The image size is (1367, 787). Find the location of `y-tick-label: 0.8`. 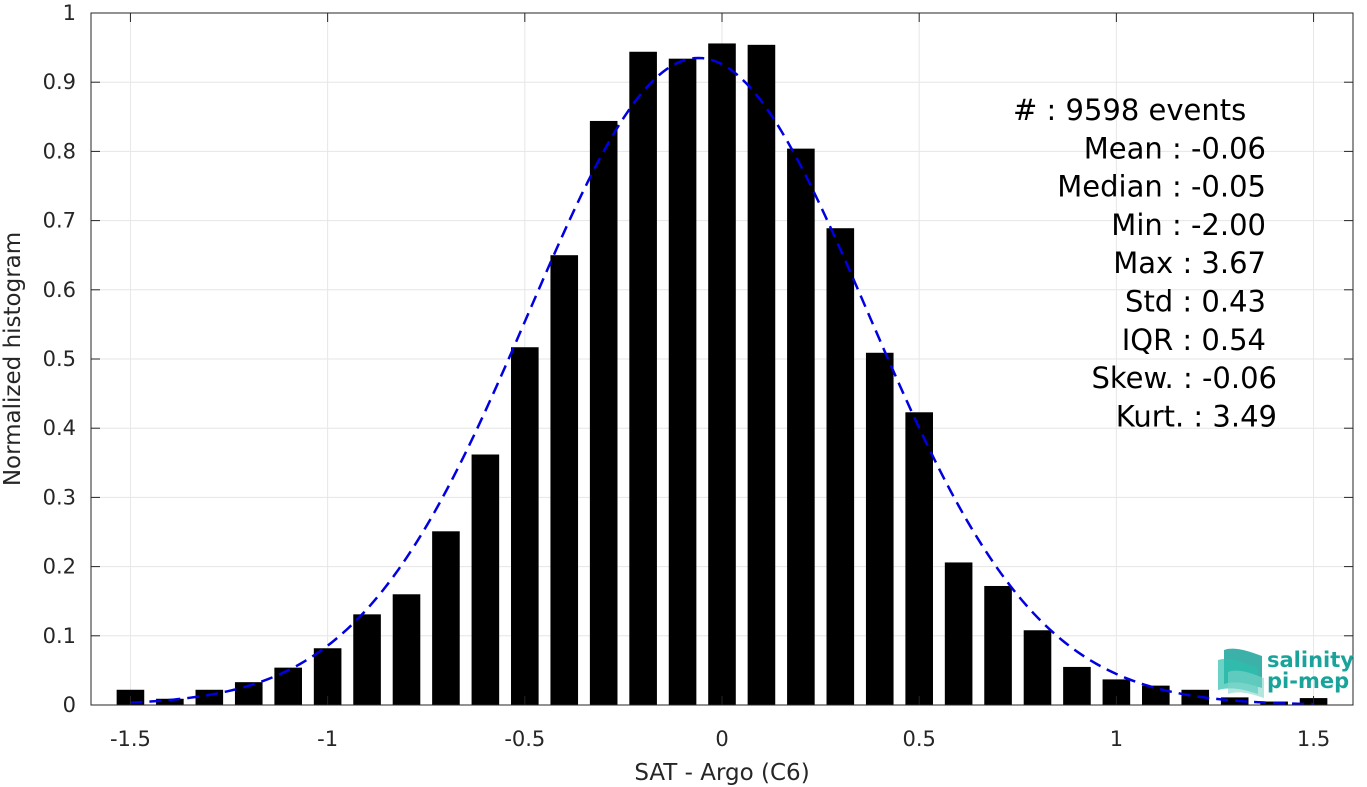

y-tick-label: 0.8 is located at coordinates (59, 151).